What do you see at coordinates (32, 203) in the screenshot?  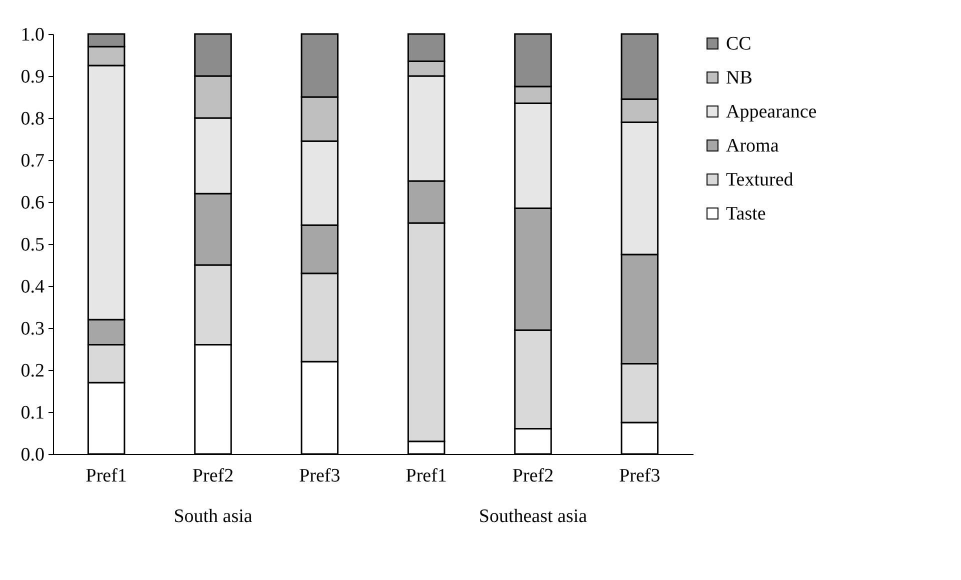 I see `y-tick-label: 0.6` at bounding box center [32, 203].